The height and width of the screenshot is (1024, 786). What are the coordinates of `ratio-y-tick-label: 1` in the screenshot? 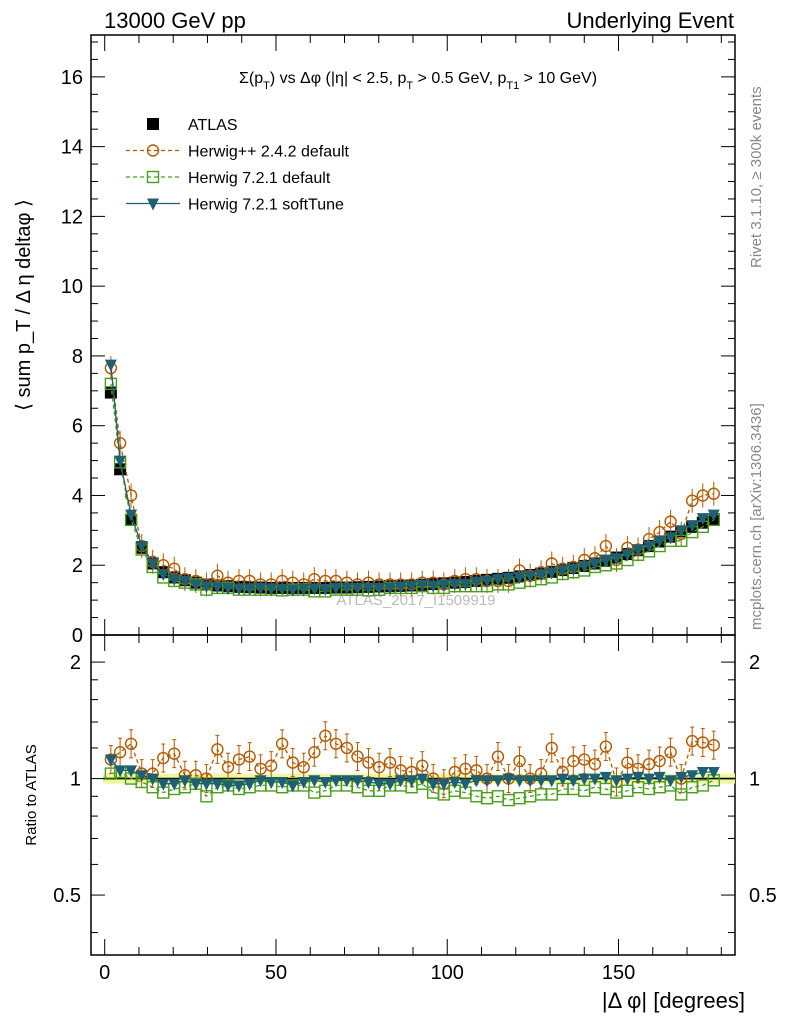 It's located at (75, 780).